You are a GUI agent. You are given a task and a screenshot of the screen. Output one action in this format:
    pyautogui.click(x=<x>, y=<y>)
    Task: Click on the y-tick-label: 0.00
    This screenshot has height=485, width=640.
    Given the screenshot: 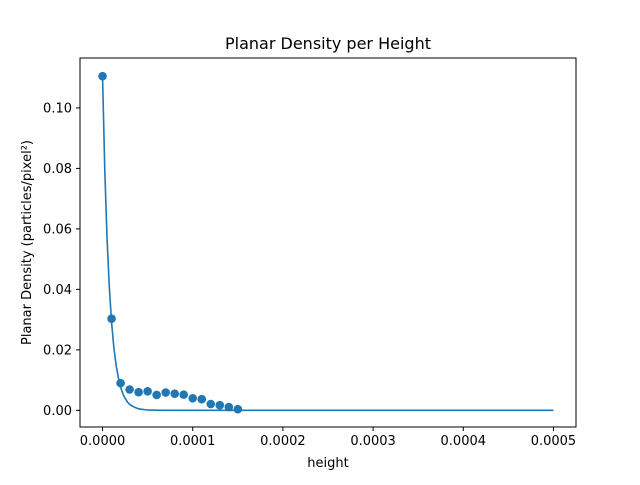 What is the action you would take?
    pyautogui.click(x=57, y=411)
    